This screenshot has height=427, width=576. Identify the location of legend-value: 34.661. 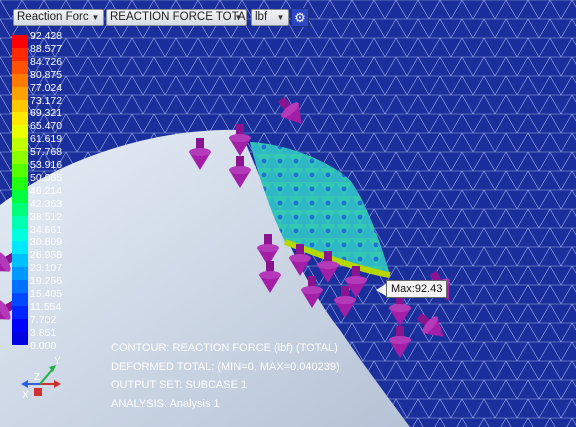
(46, 229).